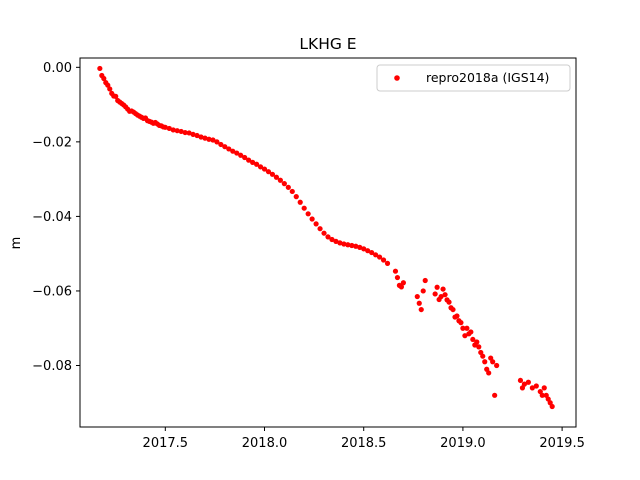  I want to click on chart-title: LKHG E, so click(327, 44).